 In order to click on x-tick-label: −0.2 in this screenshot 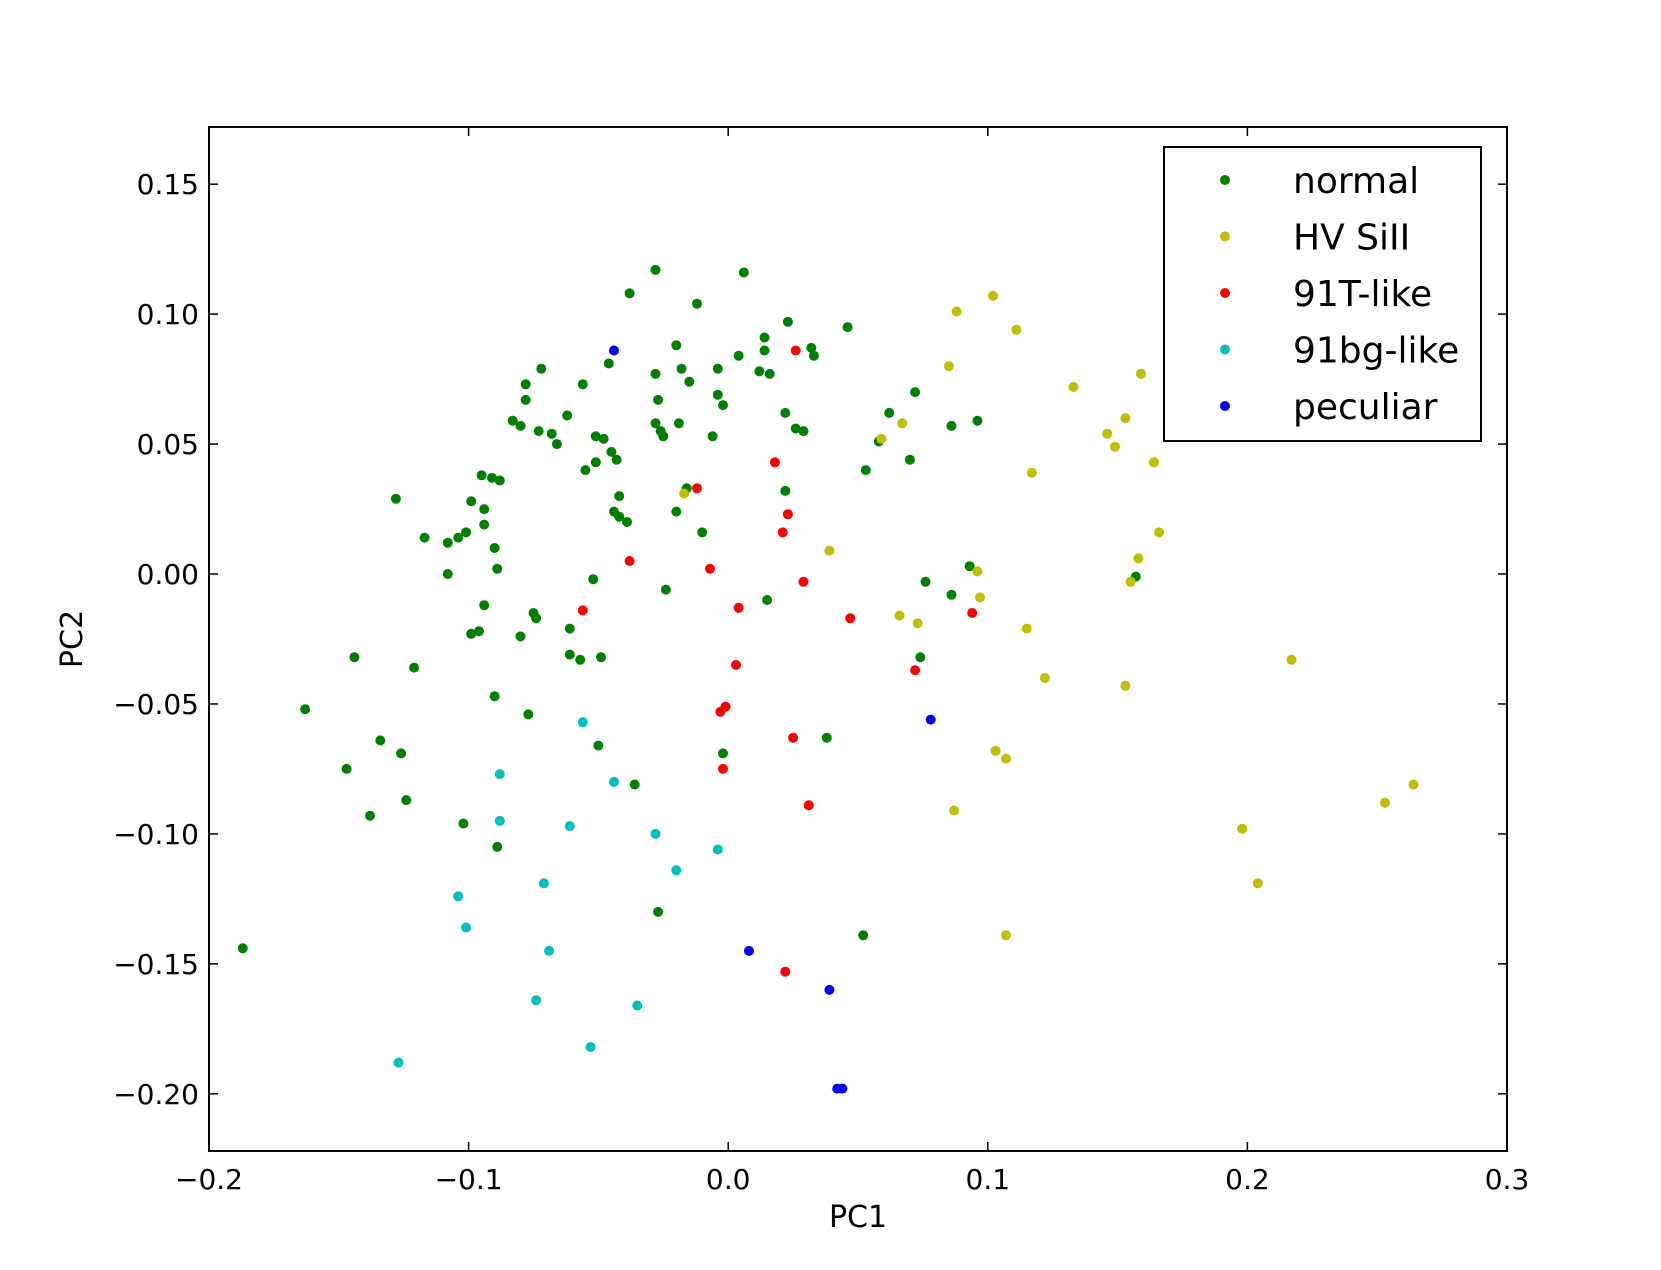, I will do `click(209, 1179)`.